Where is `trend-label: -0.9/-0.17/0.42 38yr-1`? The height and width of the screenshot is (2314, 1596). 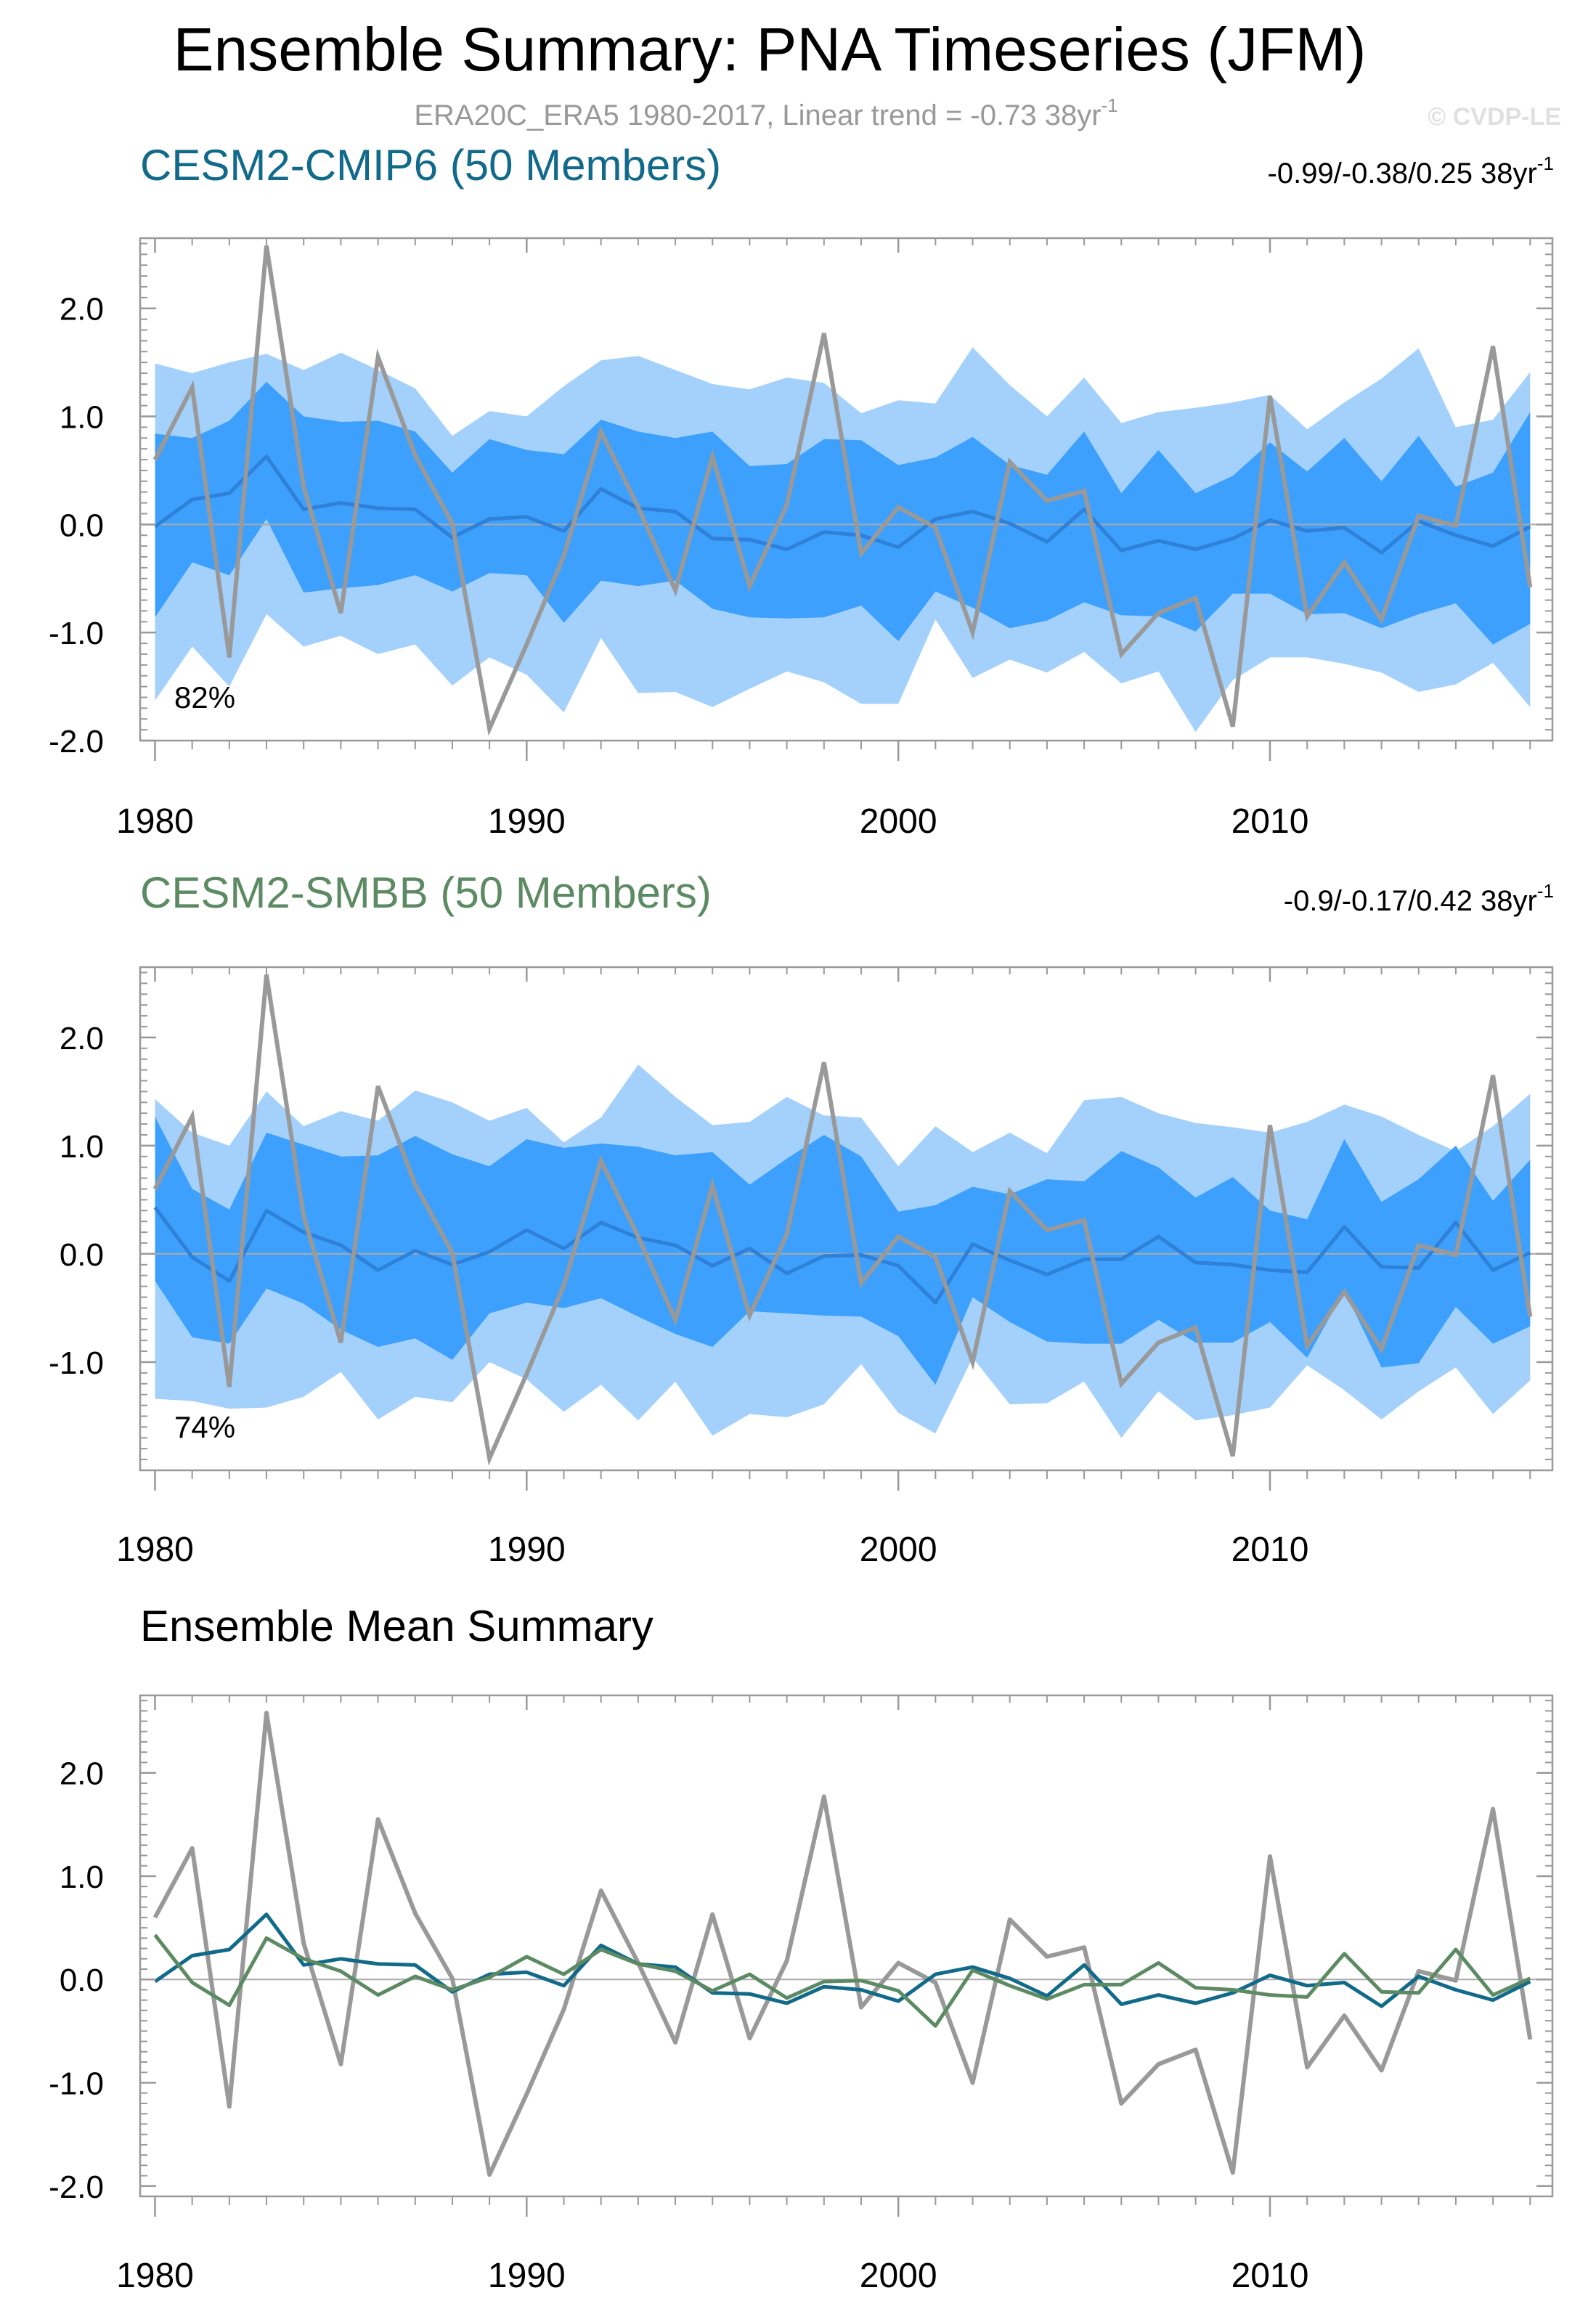 trend-label: -0.9/-0.17/0.42 38yr-1 is located at coordinates (1419, 899).